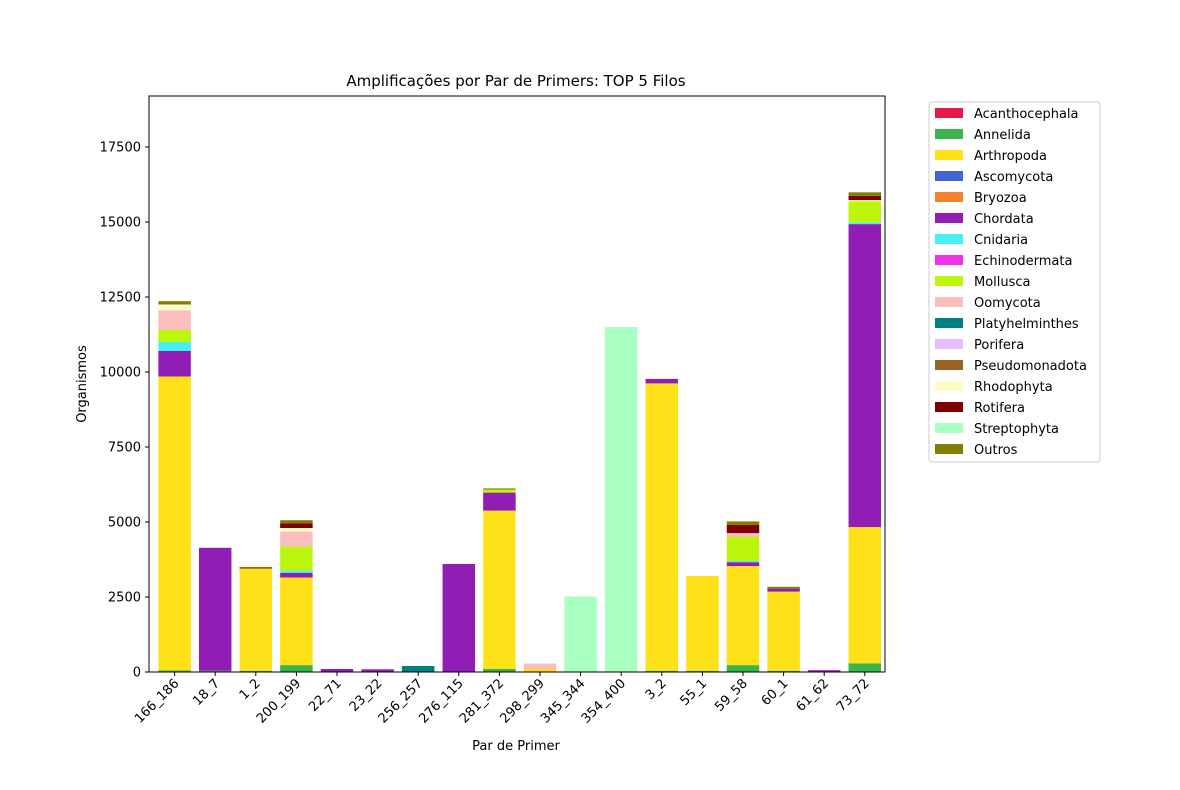 The width and height of the screenshot is (1180, 790). I want to click on y-tick-label: 15000, so click(120, 223).